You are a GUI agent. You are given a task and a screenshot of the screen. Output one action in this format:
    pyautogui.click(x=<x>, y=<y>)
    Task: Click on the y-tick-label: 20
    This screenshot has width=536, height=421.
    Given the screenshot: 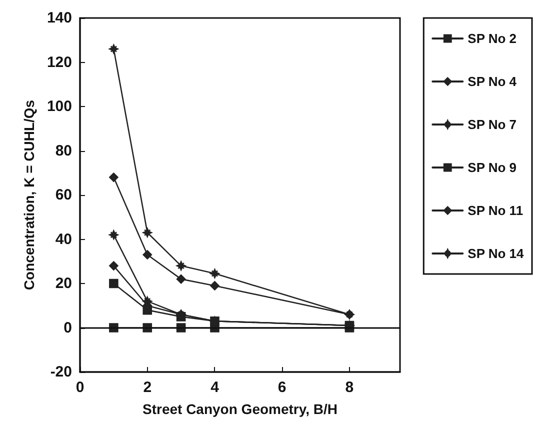 What is the action you would take?
    pyautogui.click(x=63, y=283)
    